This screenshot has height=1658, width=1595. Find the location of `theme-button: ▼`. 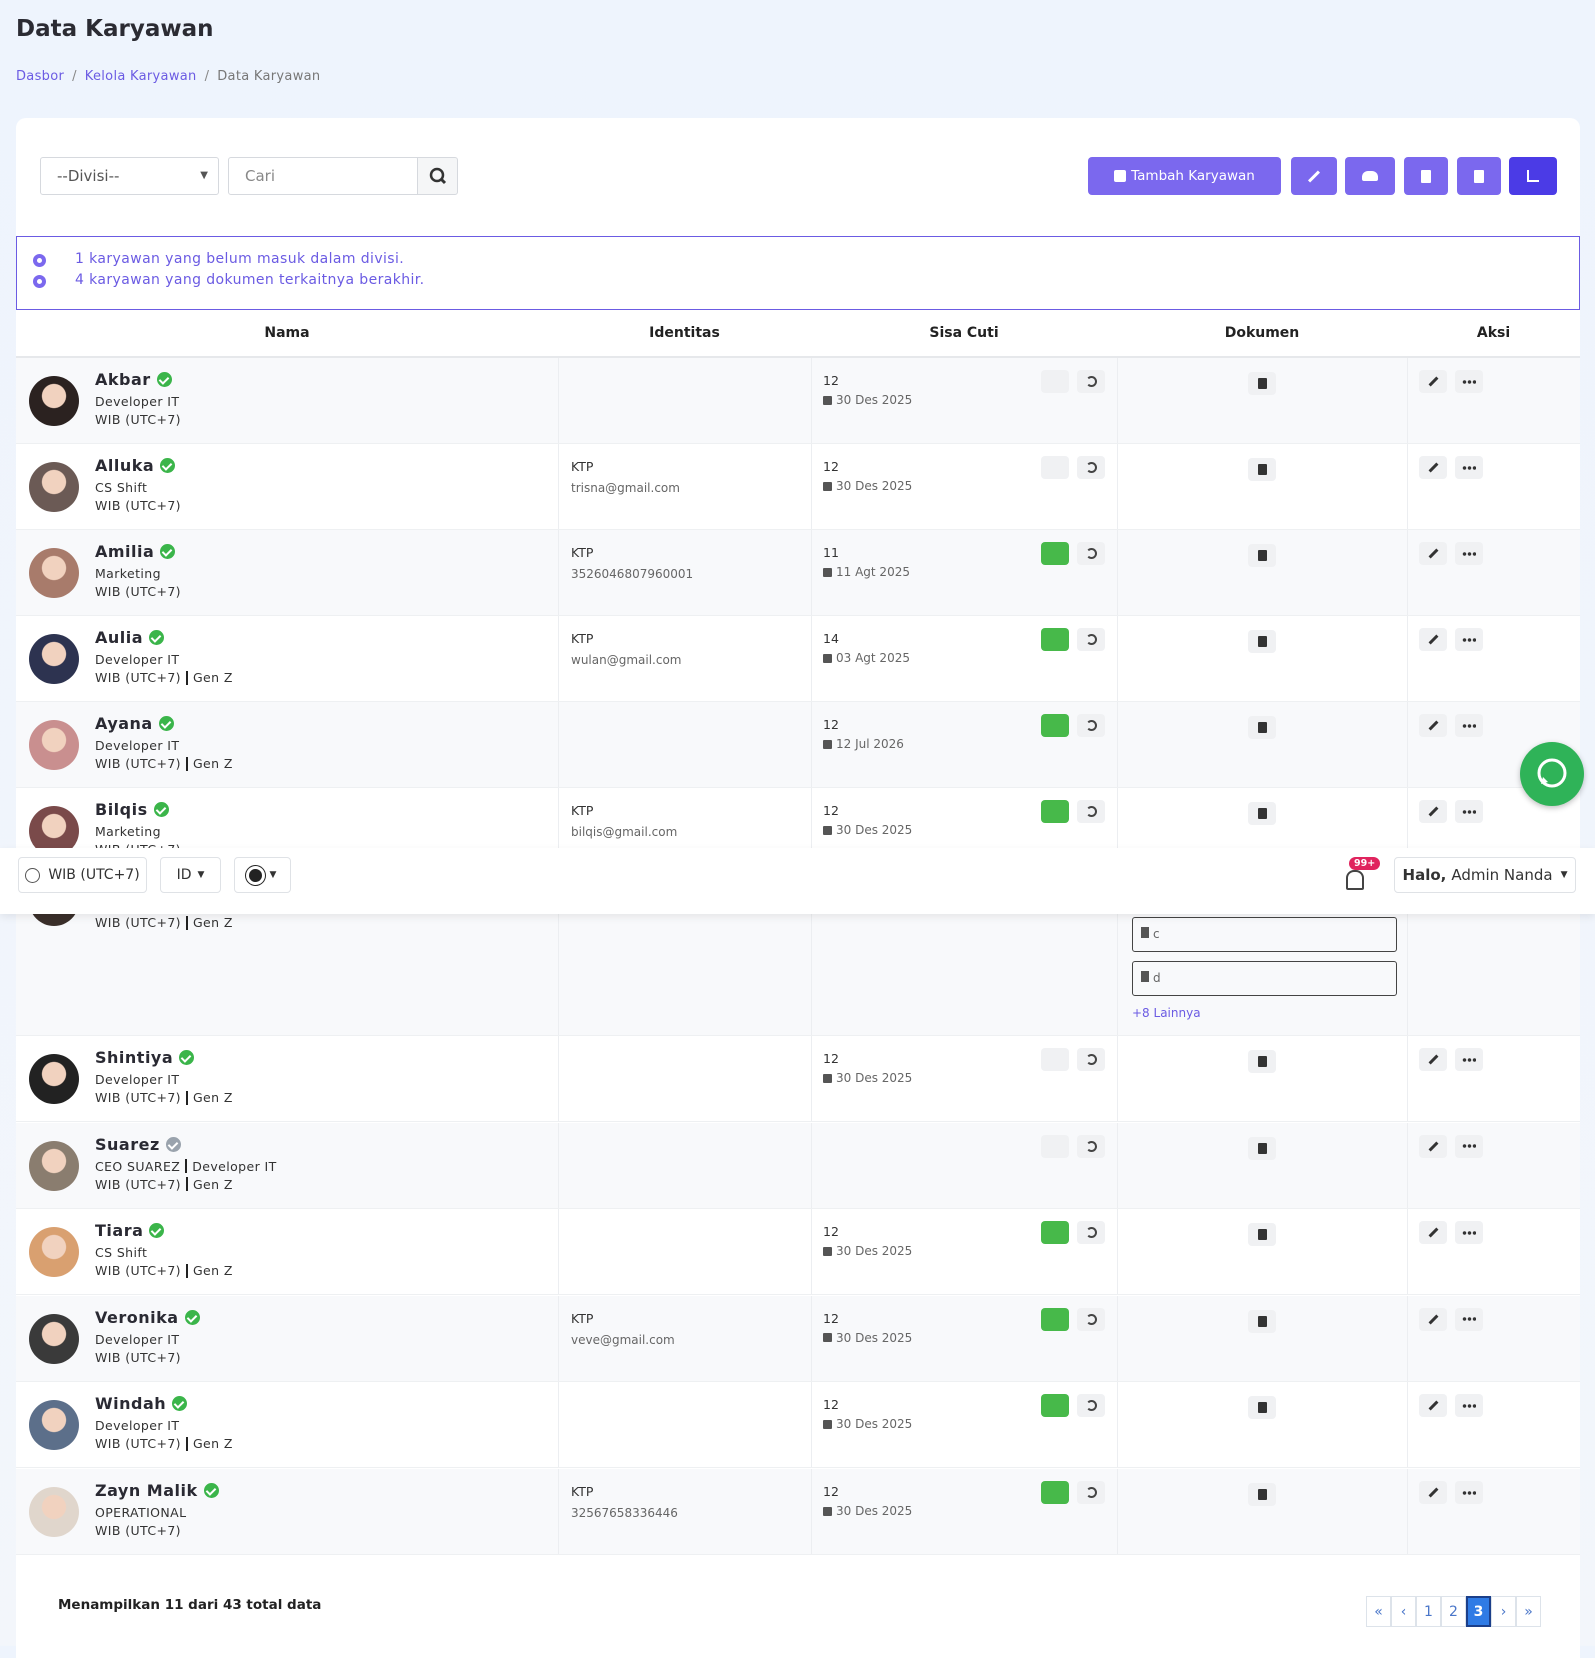

theme-button: ▼ is located at coordinates (262, 875).